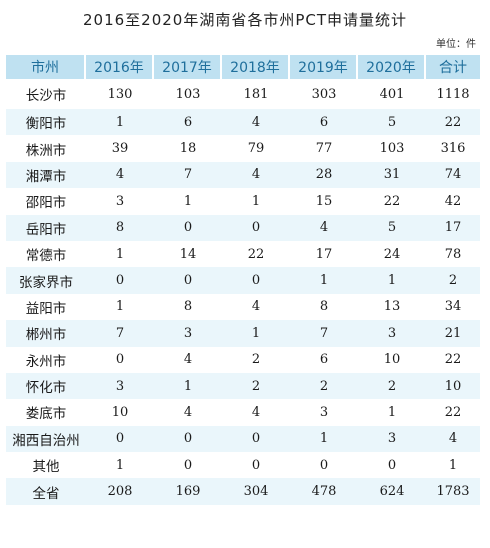 This screenshot has height=548, width=490. I want to click on city-cell: 永州市, so click(46, 361).